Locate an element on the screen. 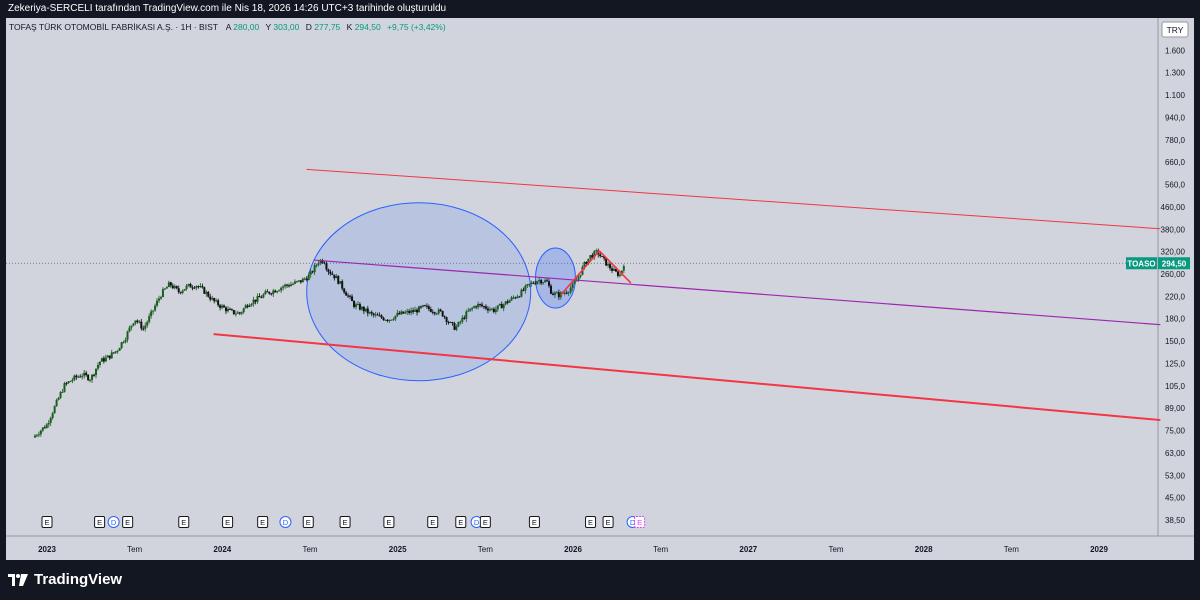 Image resolution: width=1200 pixels, height=600 pixels. midline is located at coordinates (737, 292).